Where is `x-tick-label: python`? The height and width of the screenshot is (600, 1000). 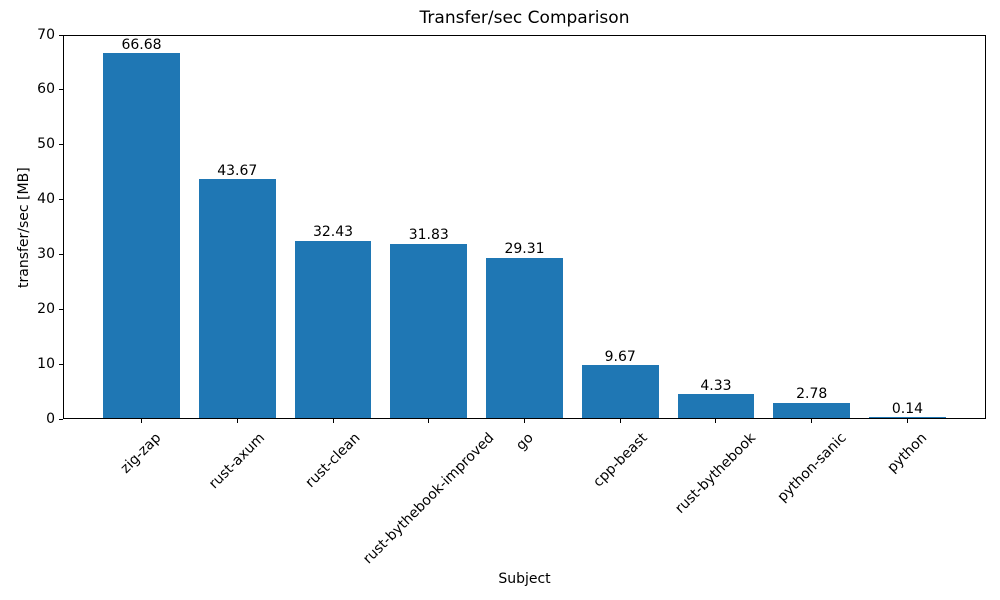 x-tick-label: python is located at coordinates (907, 453).